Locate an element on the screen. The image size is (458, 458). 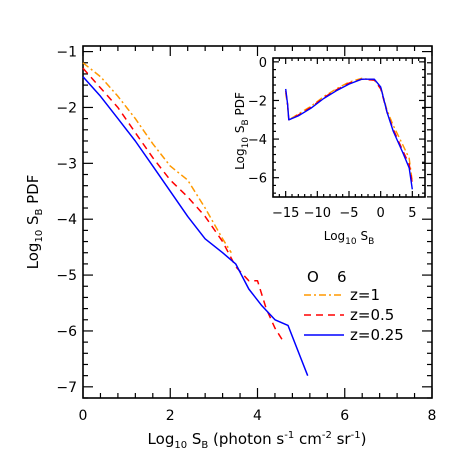
inset-y-axis-label: Log10 SB PDF is located at coordinates (242, 131).